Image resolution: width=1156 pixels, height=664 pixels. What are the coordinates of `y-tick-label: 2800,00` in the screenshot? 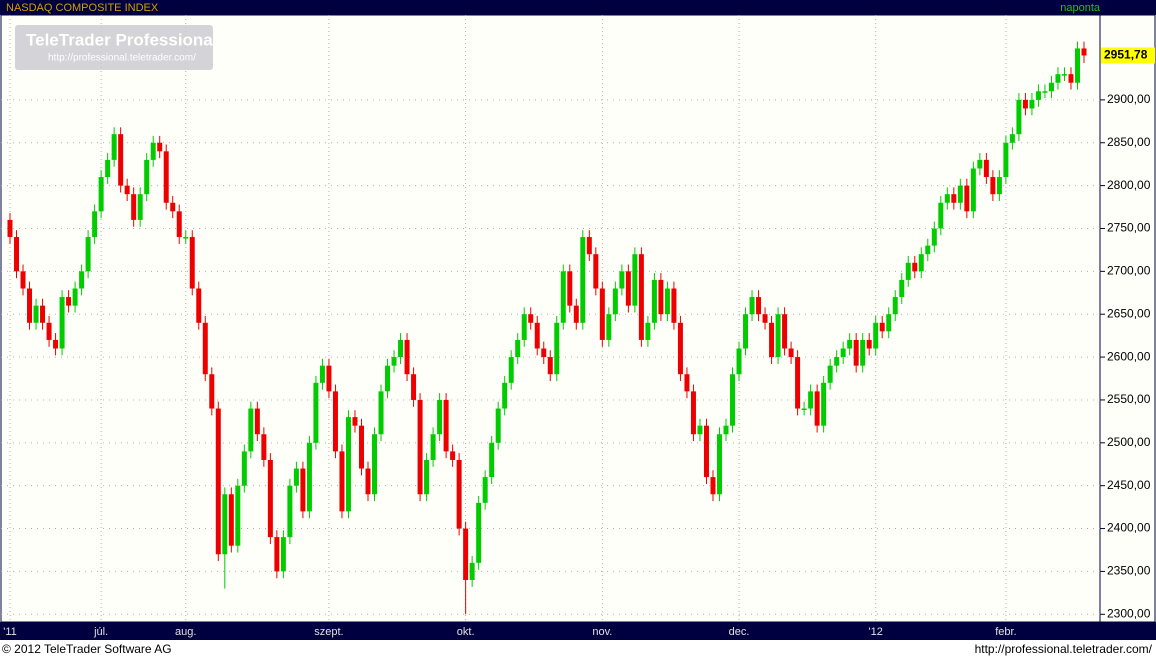 It's located at (1129, 185).